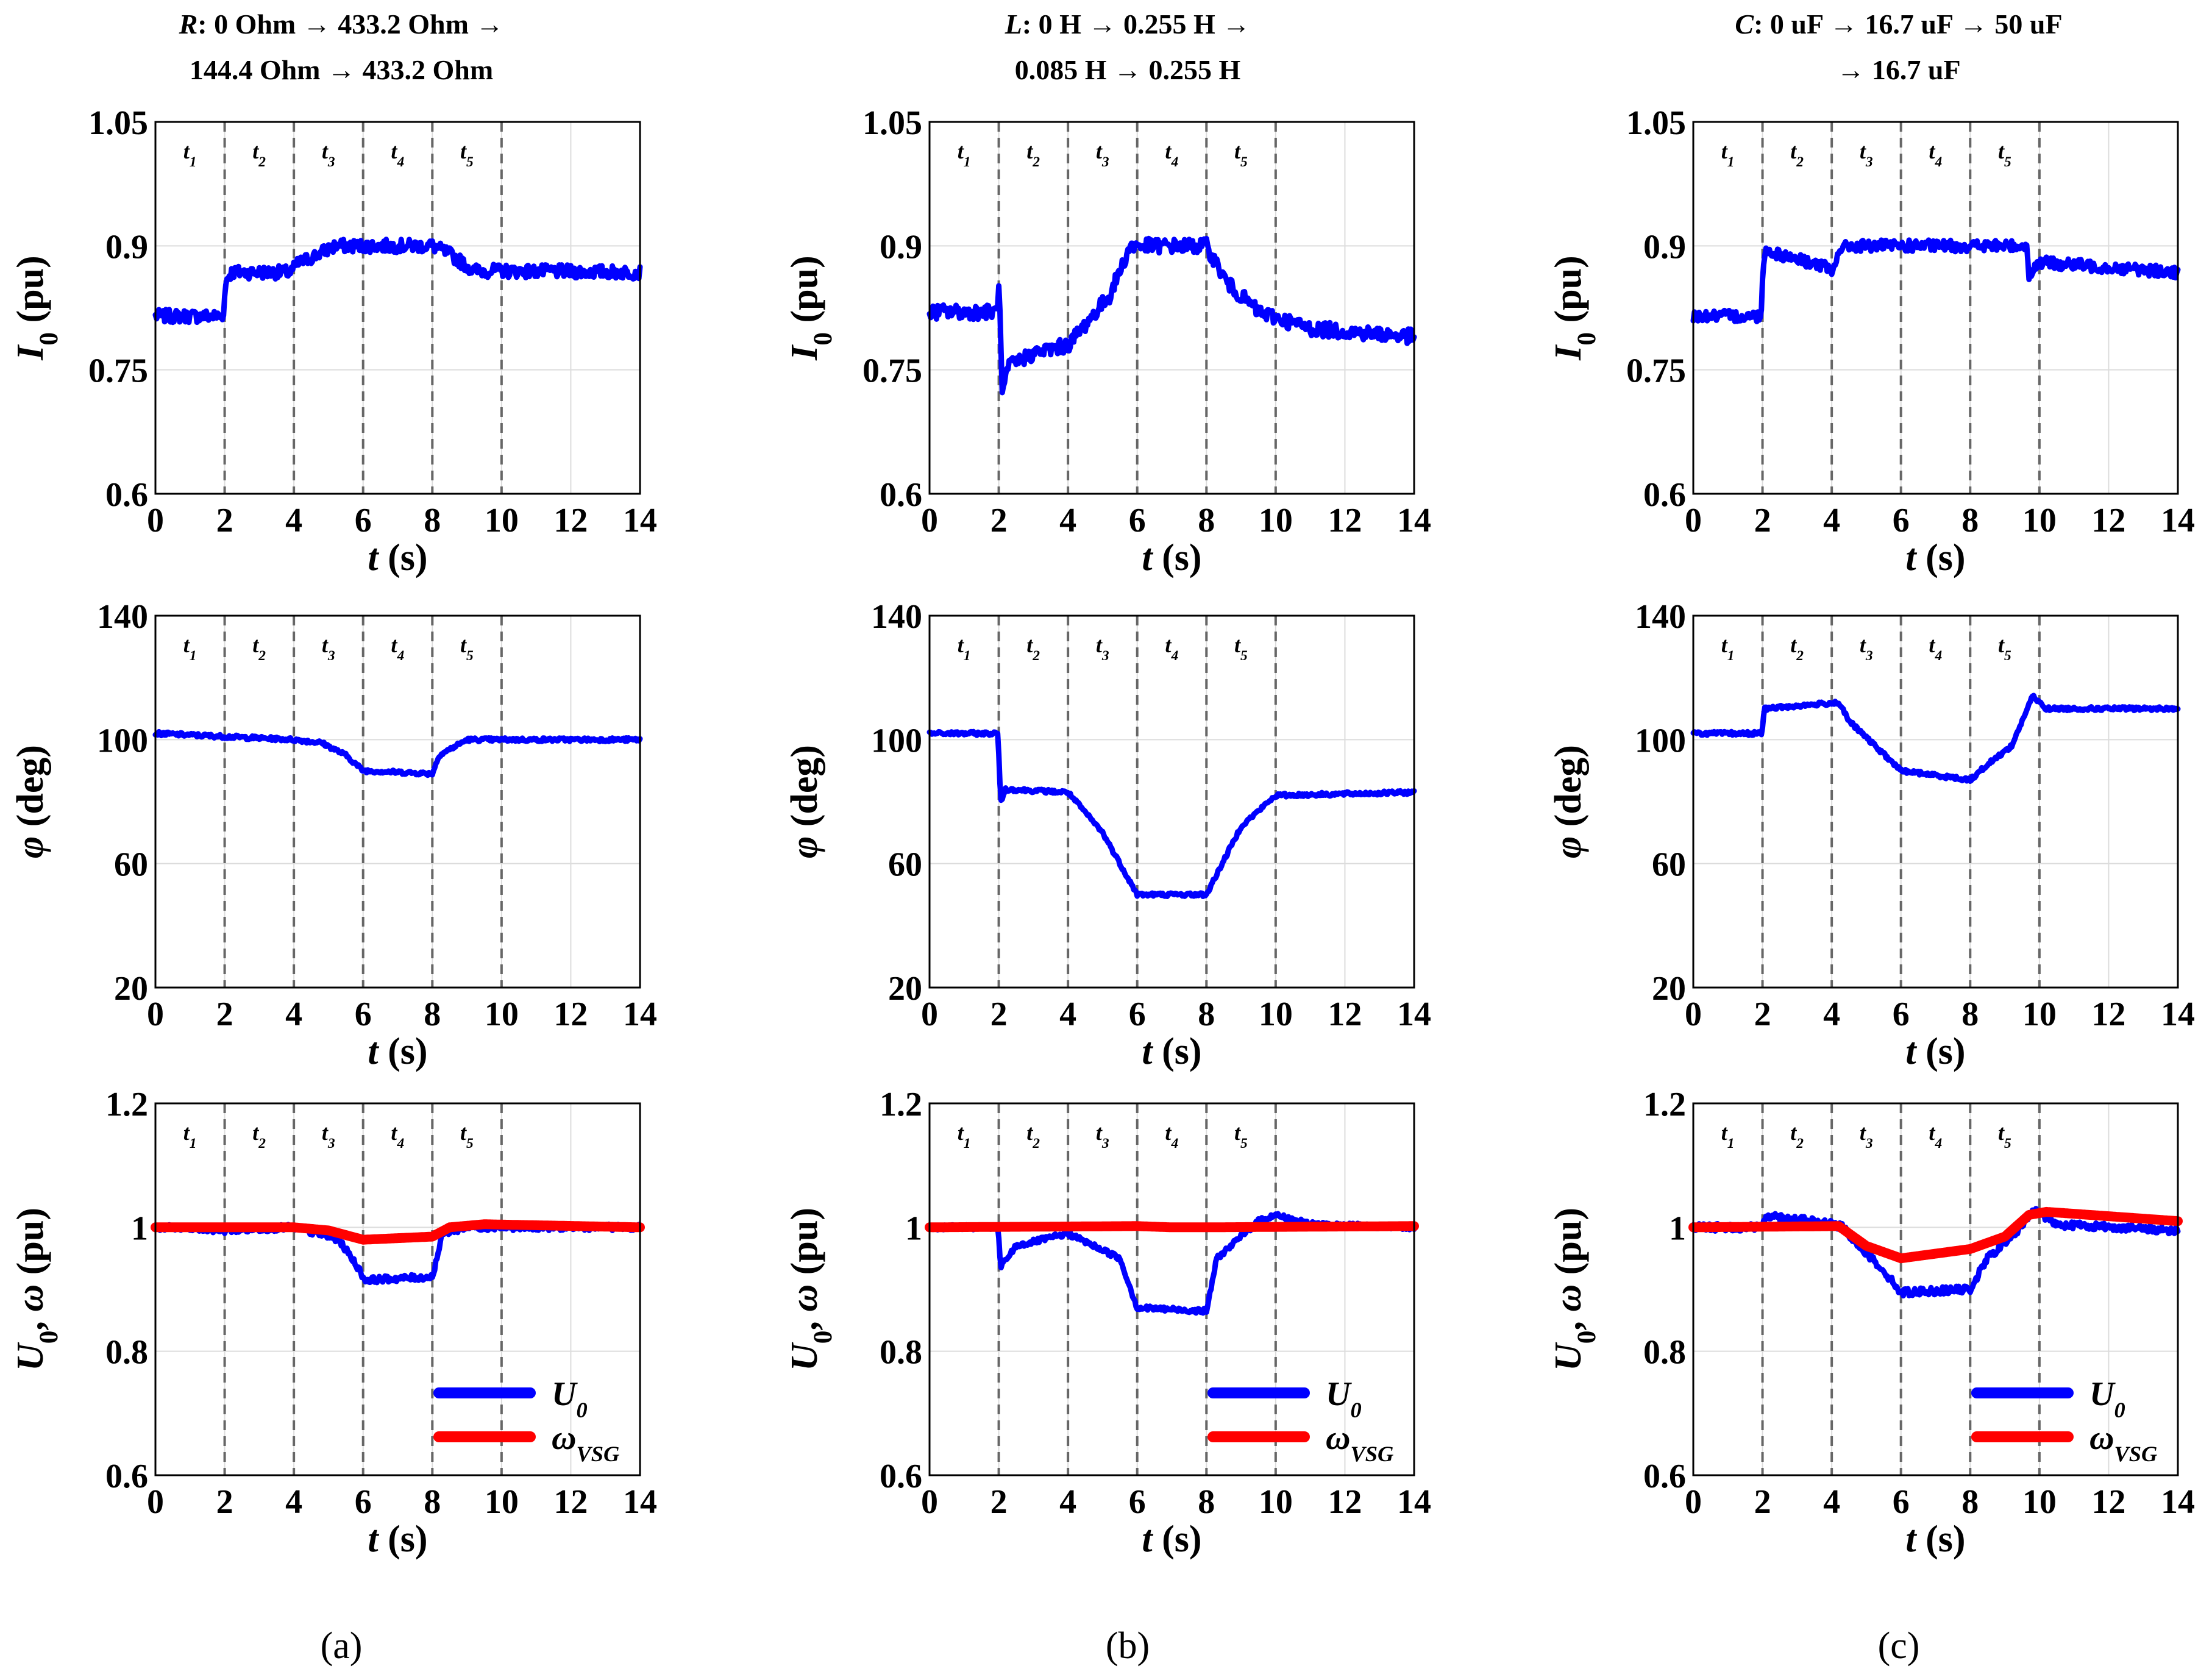 Image resolution: width=2212 pixels, height=1677 pixels. I want to click on column-title-line: C: 0 uF → 16.7 uF → 50 uF, so click(1898, 24).